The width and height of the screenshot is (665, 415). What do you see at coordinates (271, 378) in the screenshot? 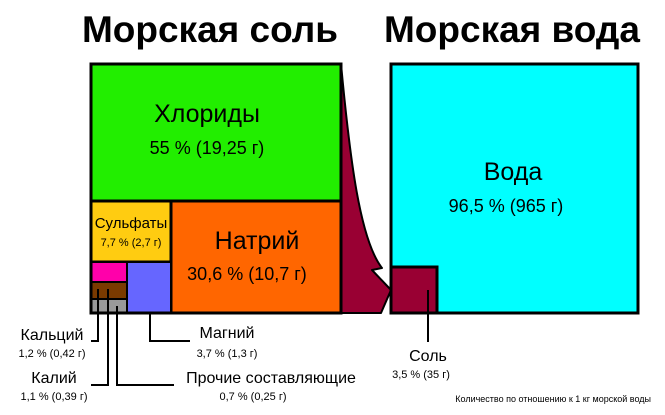
I see `other-label: Прочие составляющие` at bounding box center [271, 378].